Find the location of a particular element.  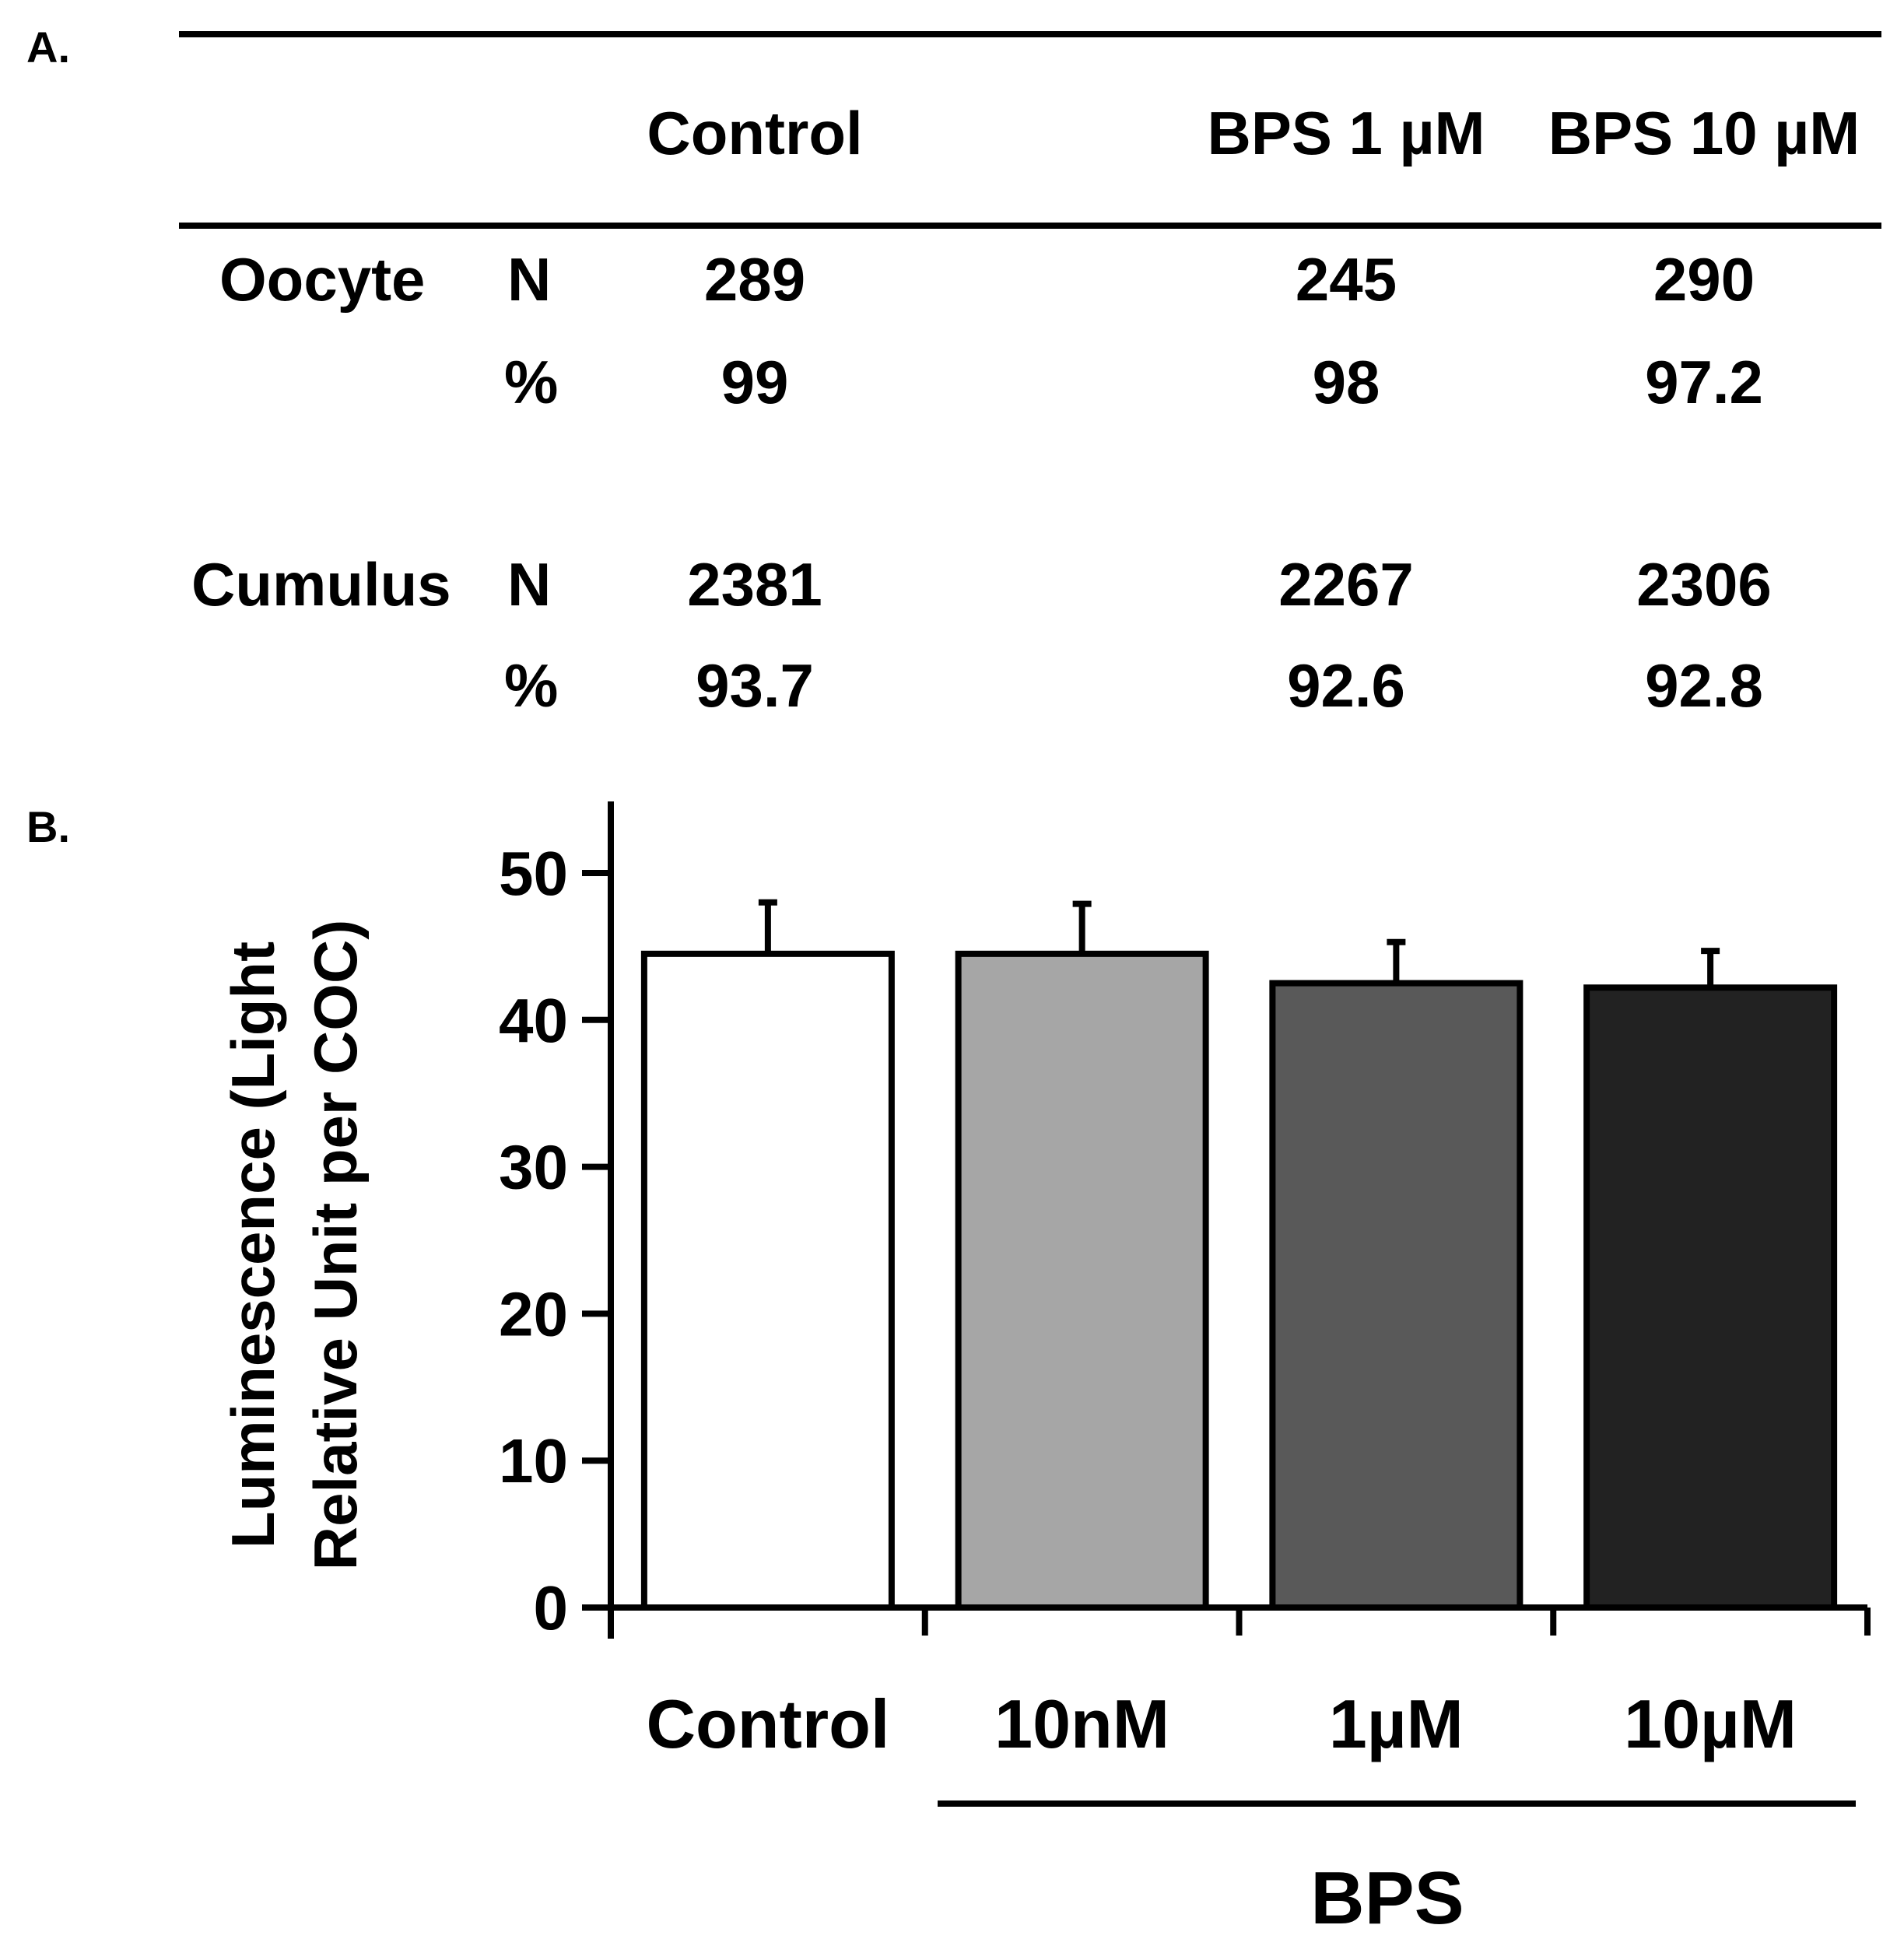

row-group-oocyte: Oocyte is located at coordinates (323, 279).